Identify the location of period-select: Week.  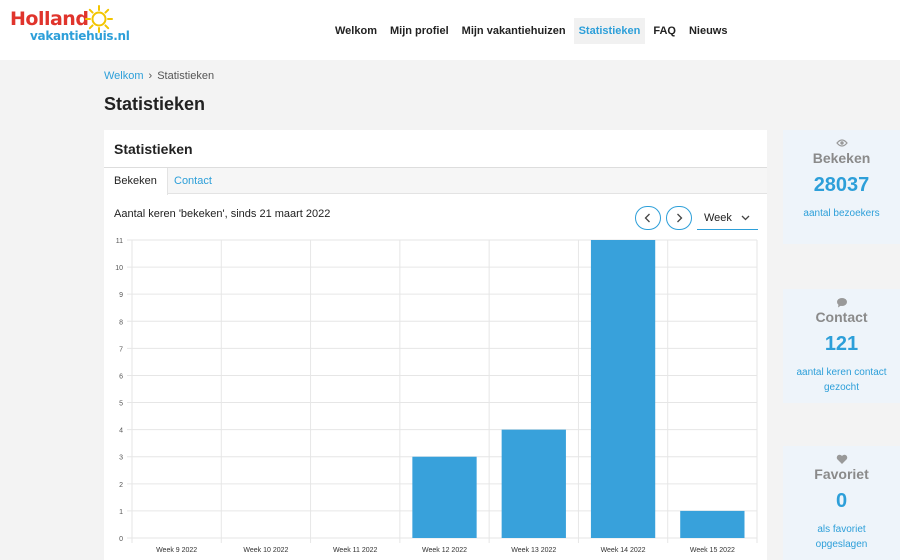
(727, 218).